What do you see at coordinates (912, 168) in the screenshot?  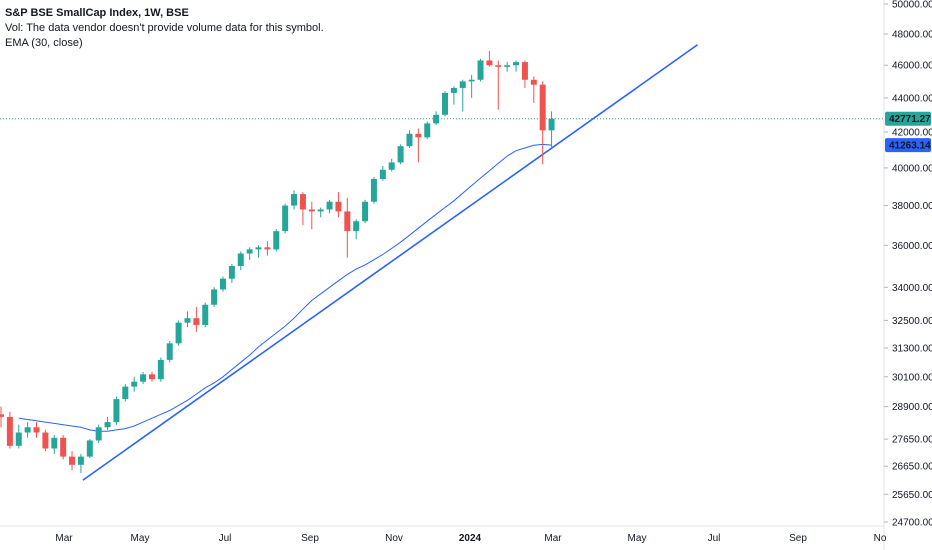 I see `y-tick-label: 40000.00` at bounding box center [912, 168].